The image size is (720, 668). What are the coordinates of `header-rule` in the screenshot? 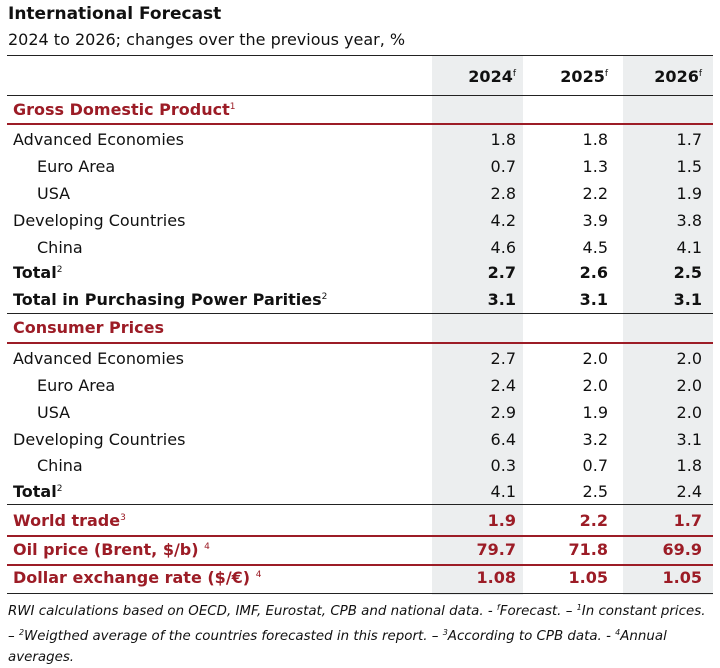 It's located at (360, 95).